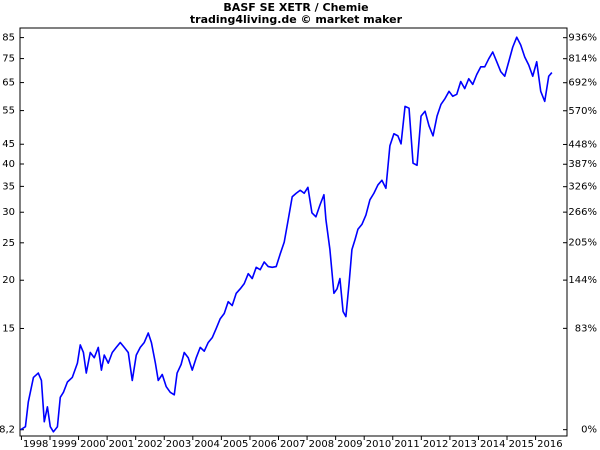  I want to click on y2-tick-label: 692%, so click(582, 83).